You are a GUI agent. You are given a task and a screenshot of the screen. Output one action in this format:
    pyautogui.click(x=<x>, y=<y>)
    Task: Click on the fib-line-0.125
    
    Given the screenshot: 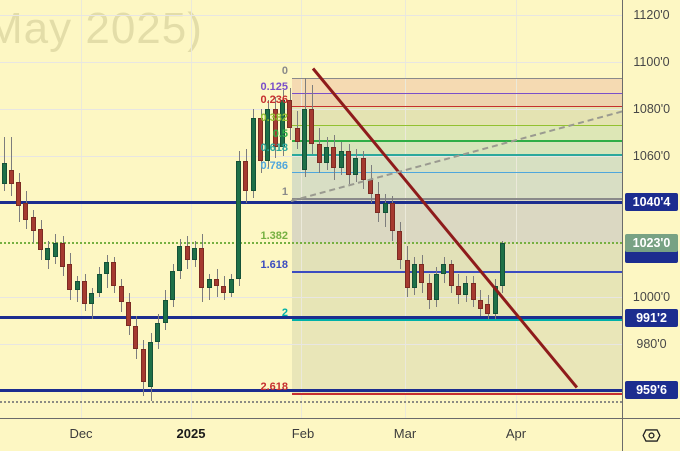 What is the action you would take?
    pyautogui.click(x=457, y=93)
    